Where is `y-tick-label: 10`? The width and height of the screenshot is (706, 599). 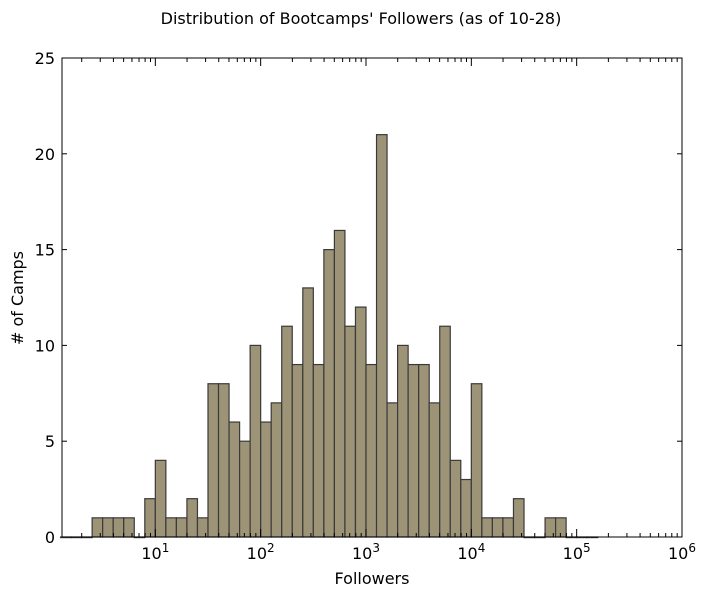
y-tick-label: 10 is located at coordinates (45, 345).